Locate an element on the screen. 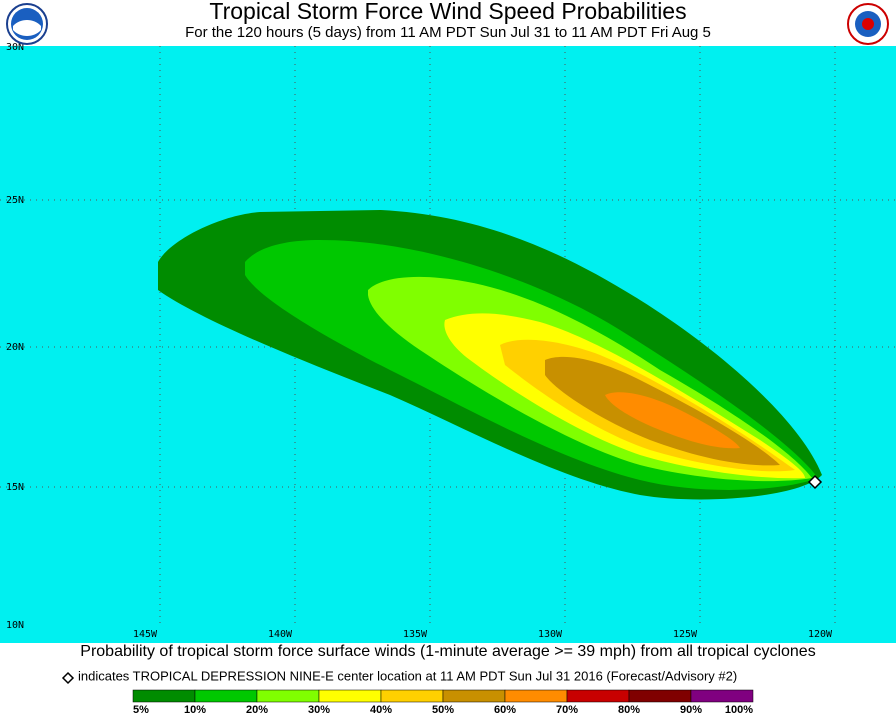 This screenshot has width=896, height=716. longitude-label: 130W is located at coordinates (550, 634).